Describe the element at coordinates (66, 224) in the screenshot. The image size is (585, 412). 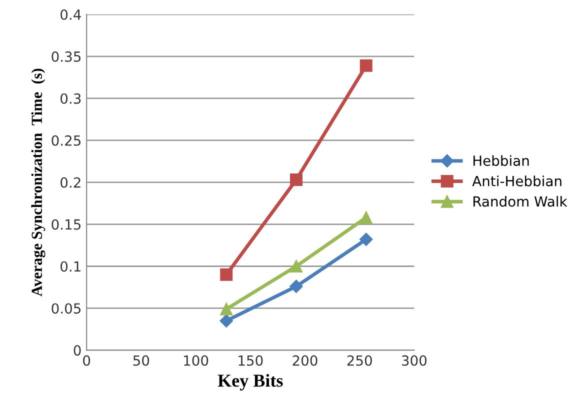
I see `y-tick-label: 0.15` at that location.